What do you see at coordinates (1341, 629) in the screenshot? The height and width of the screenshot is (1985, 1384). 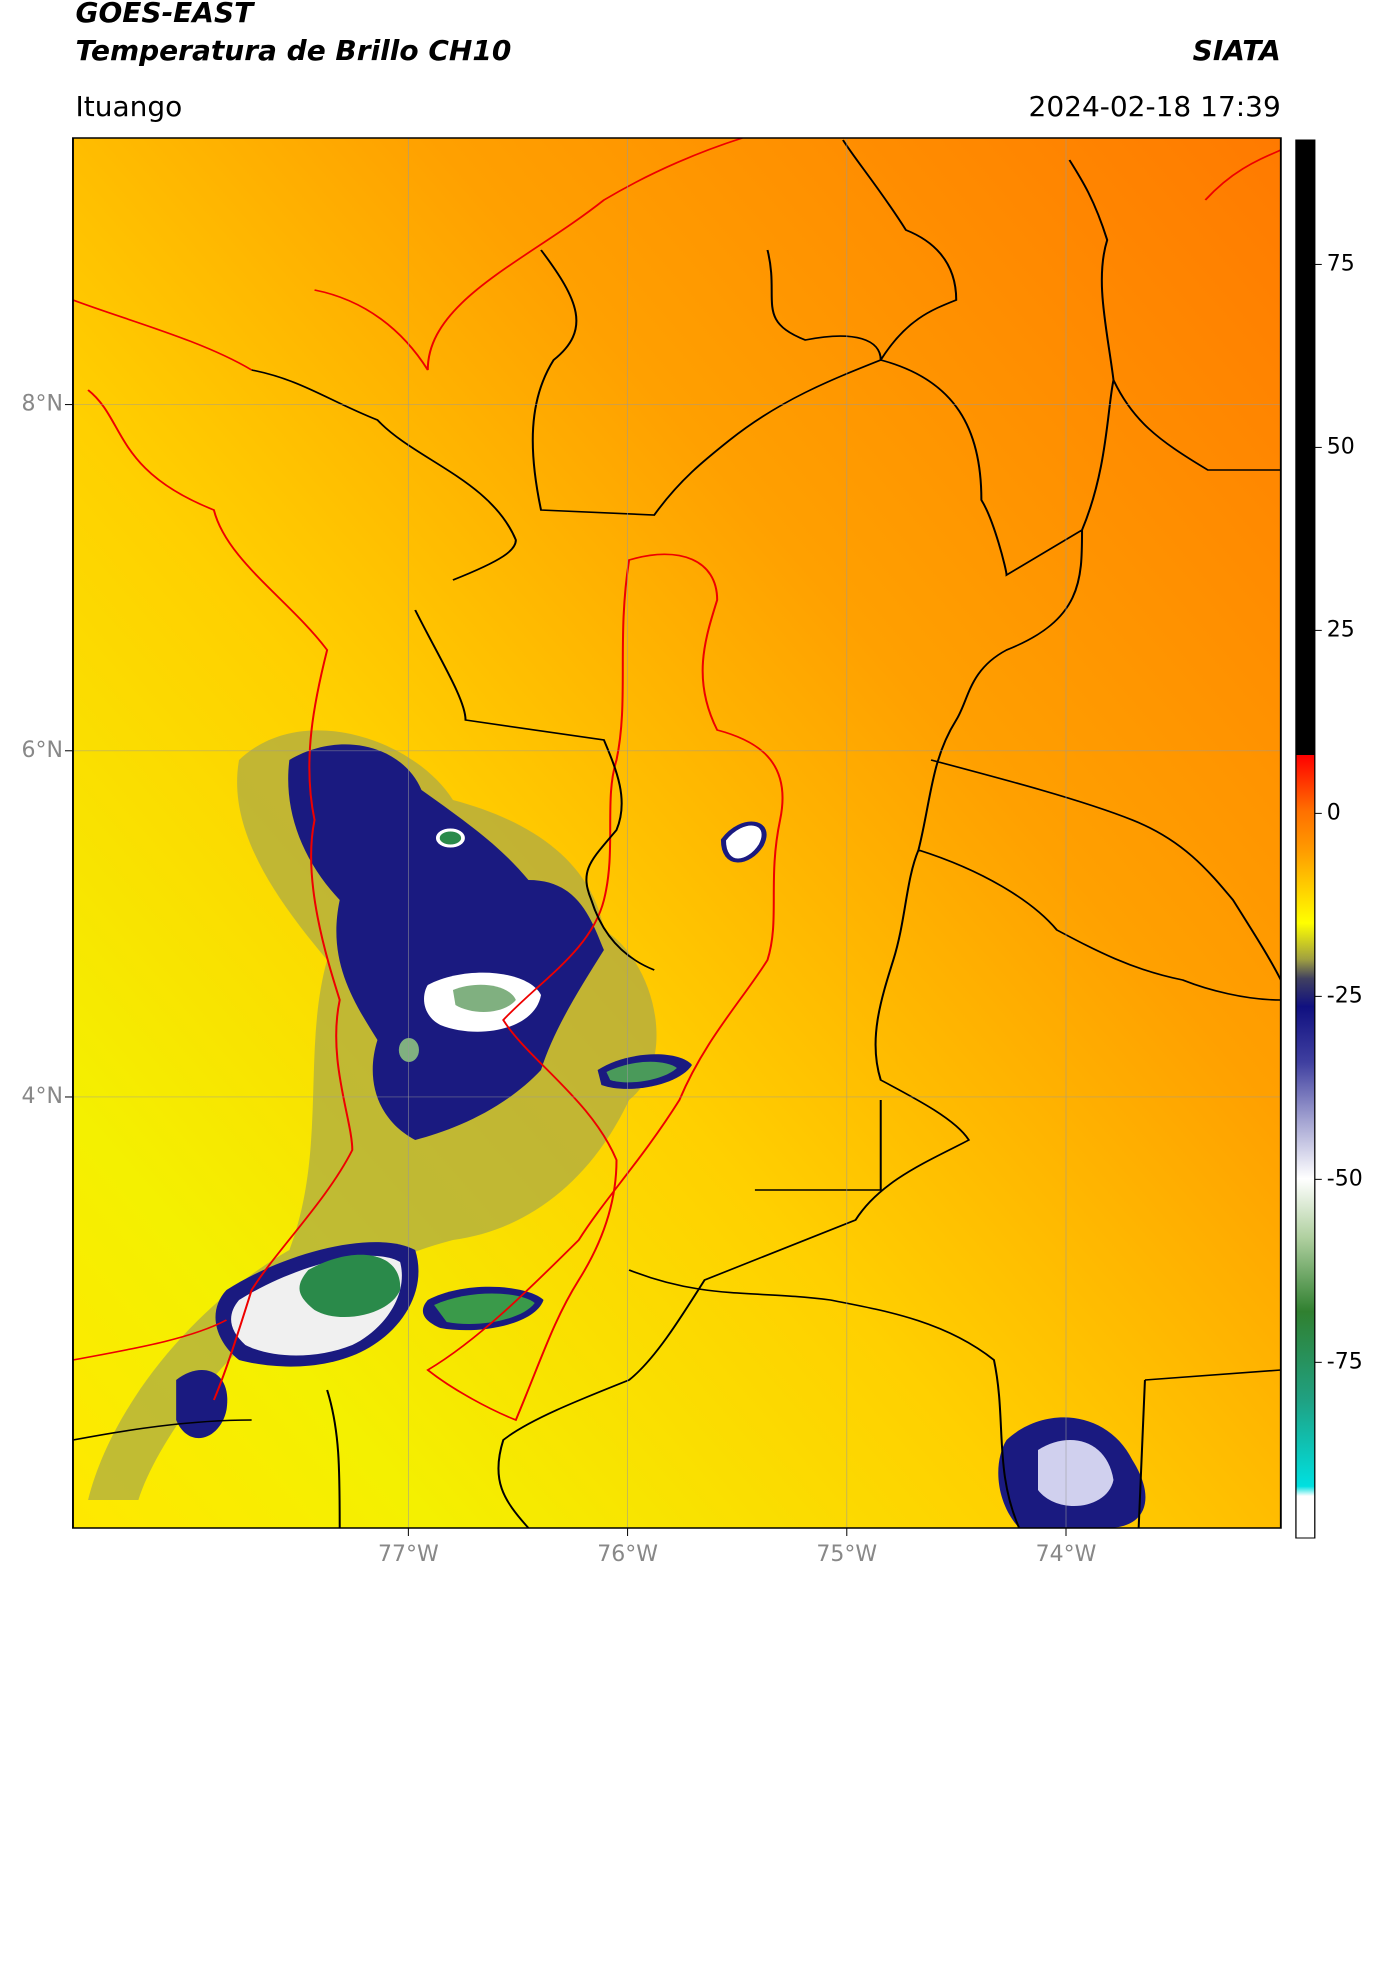 I see `colorbar-label: 25` at bounding box center [1341, 629].